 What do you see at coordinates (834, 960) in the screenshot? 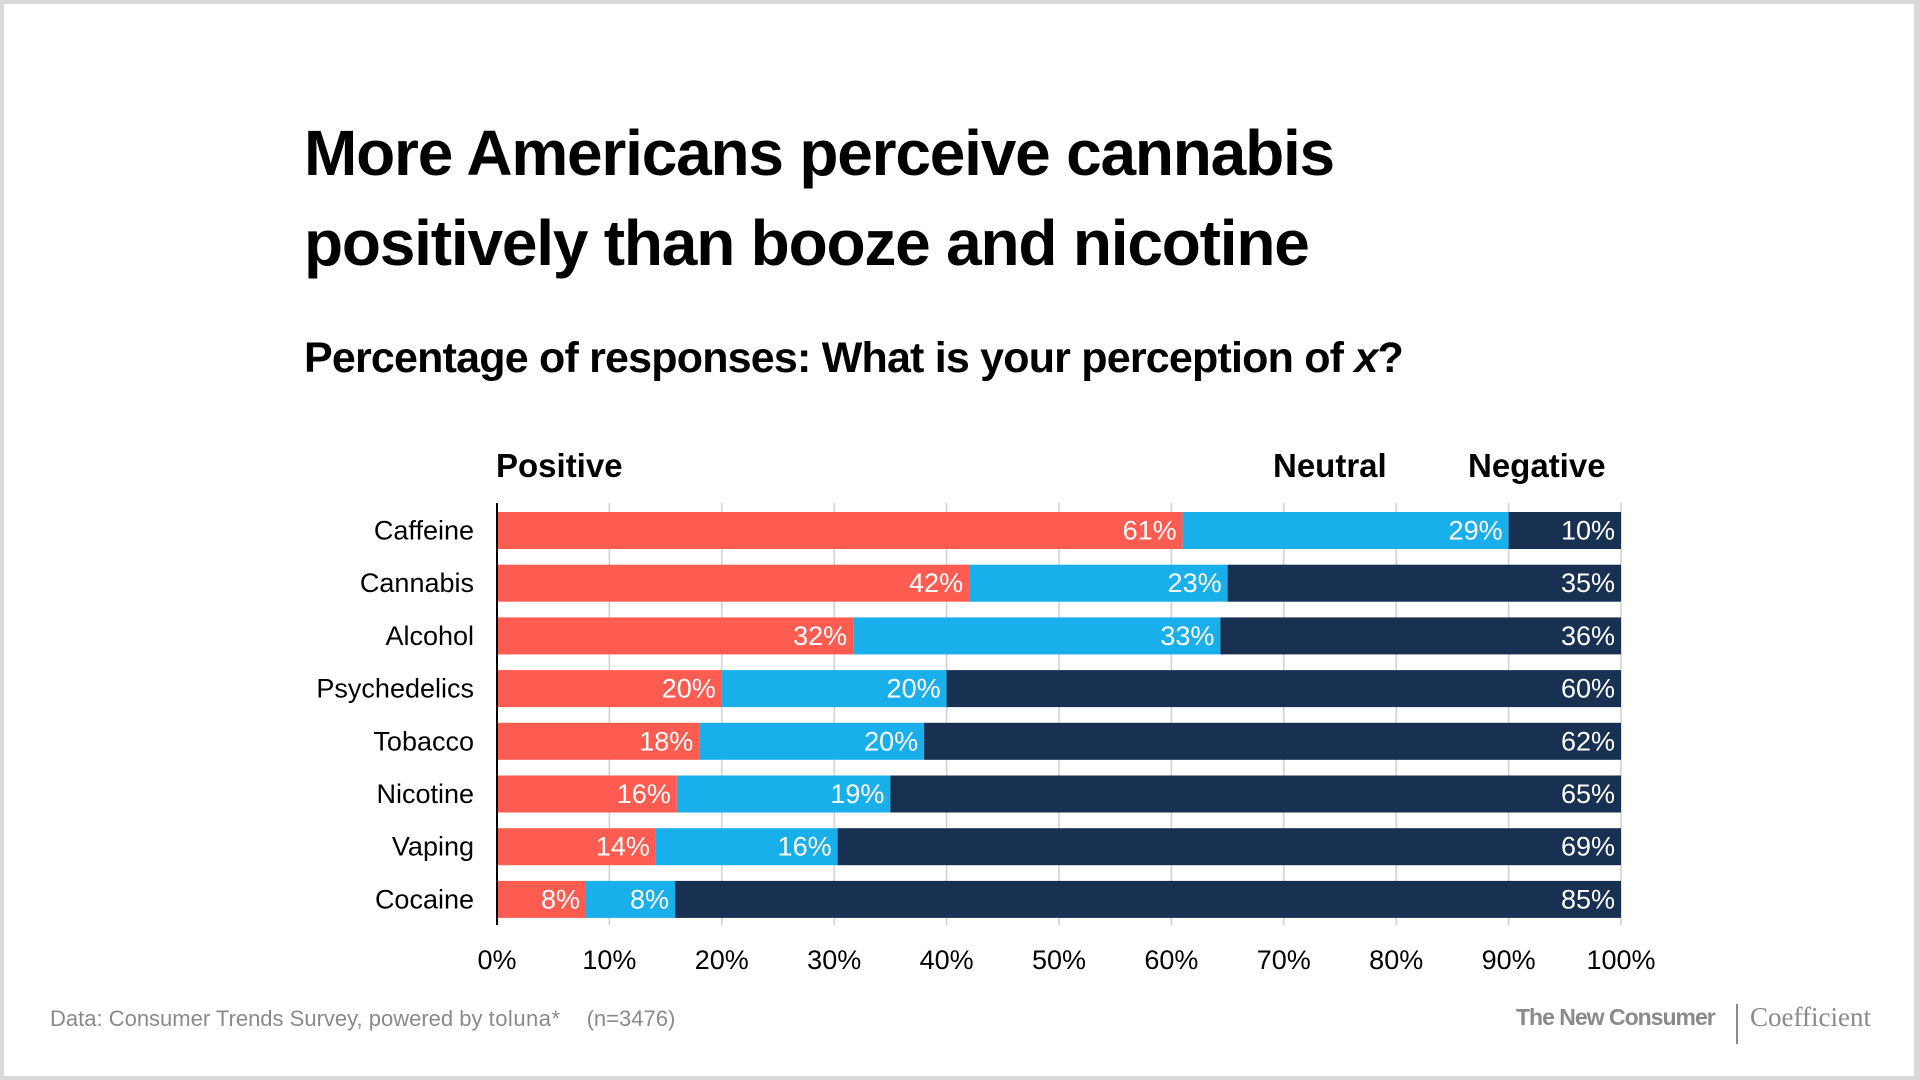
I see `x-tick-label: 30%` at bounding box center [834, 960].